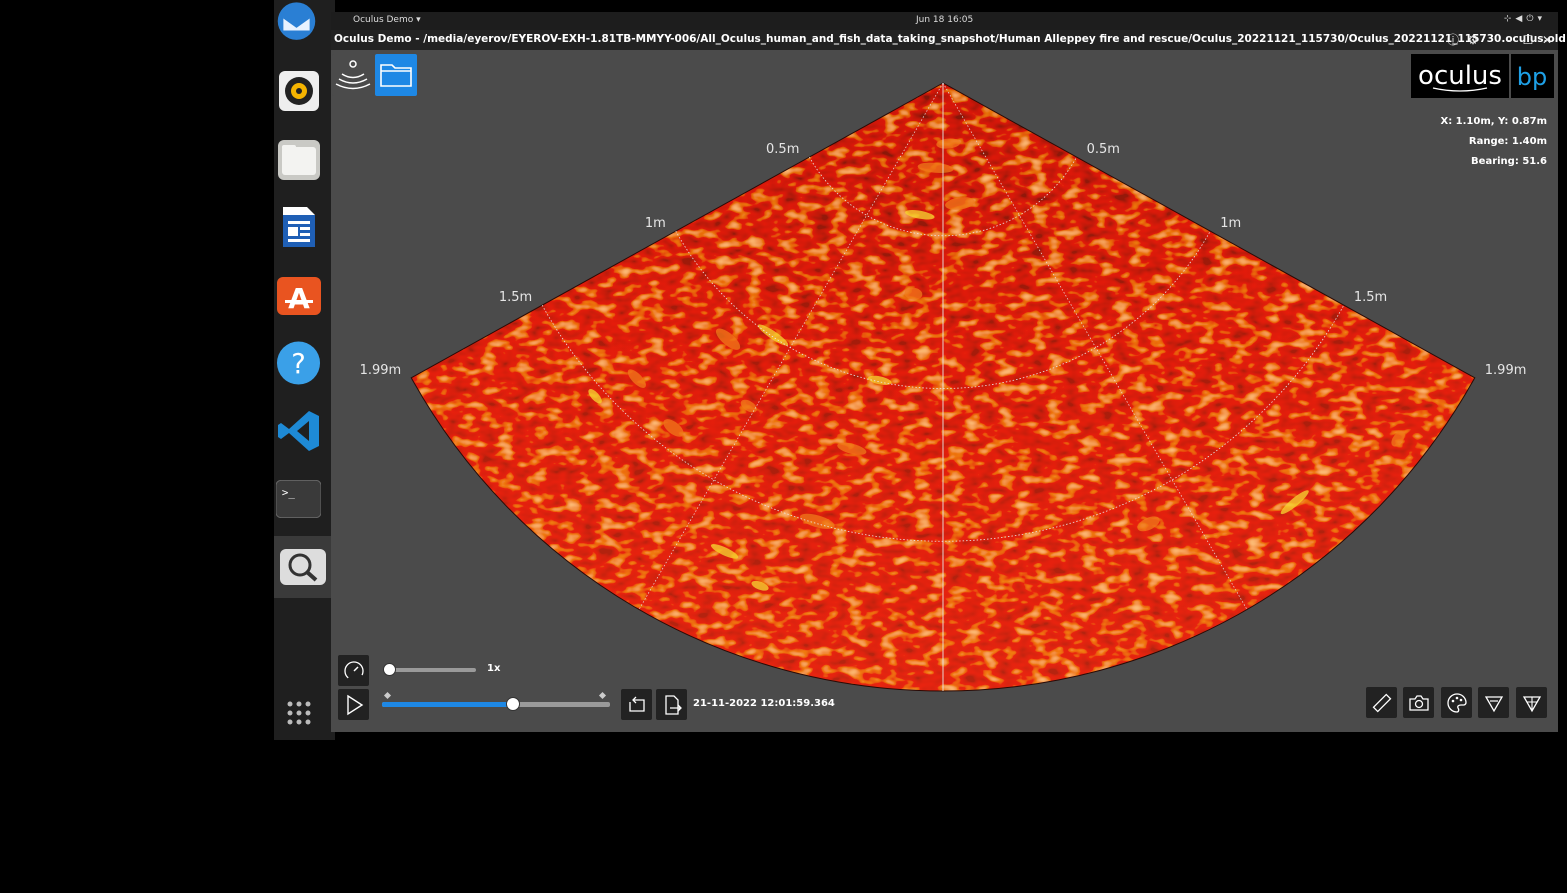  I want to click on clock: Jun 18 16:05, so click(945, 20).